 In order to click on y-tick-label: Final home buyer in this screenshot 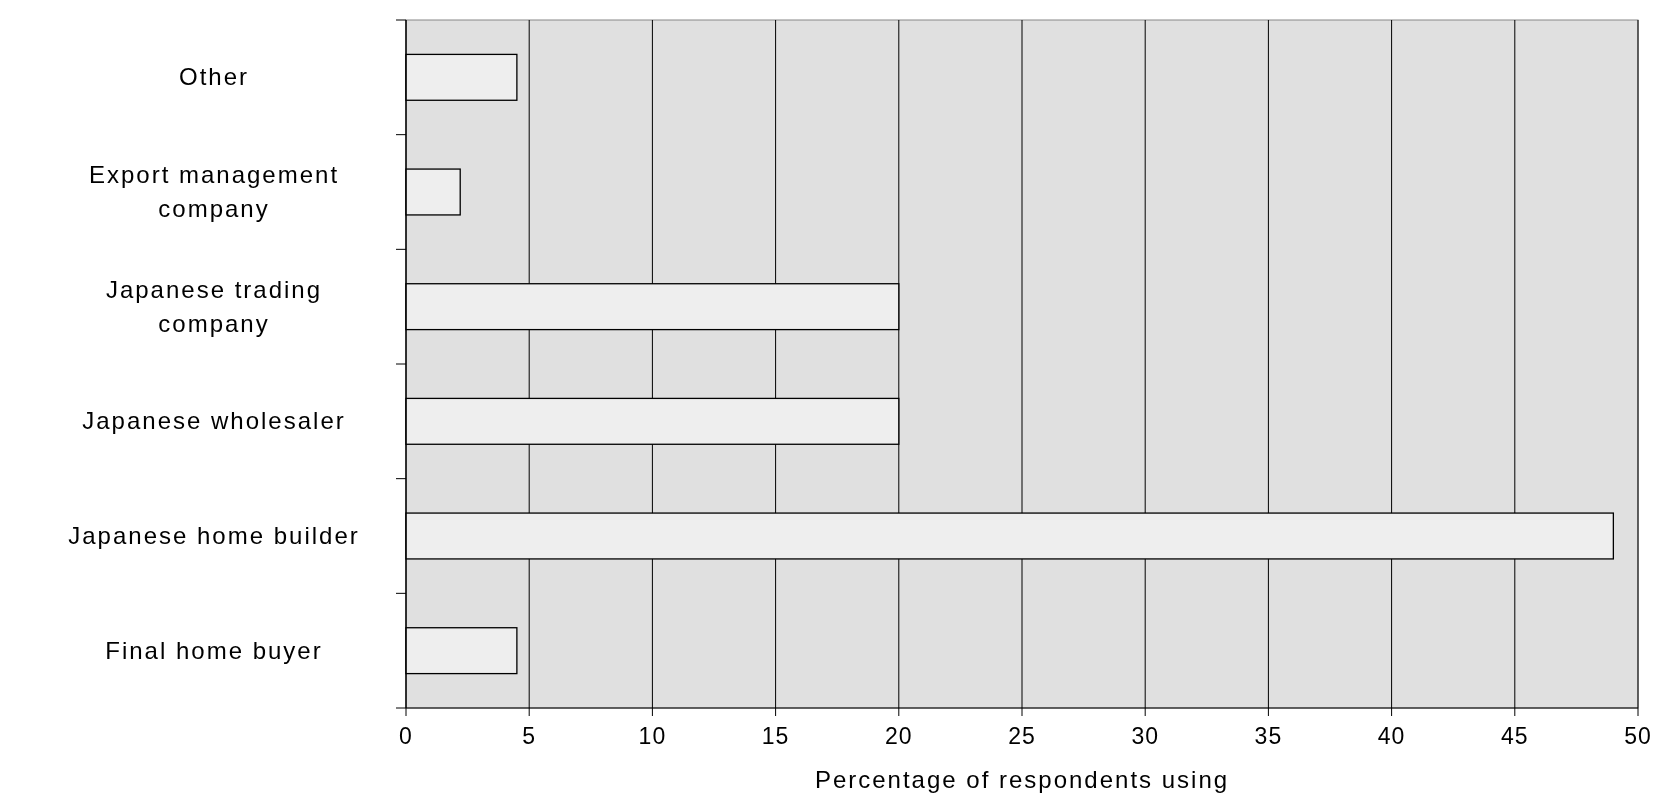, I will do `click(214, 650)`.